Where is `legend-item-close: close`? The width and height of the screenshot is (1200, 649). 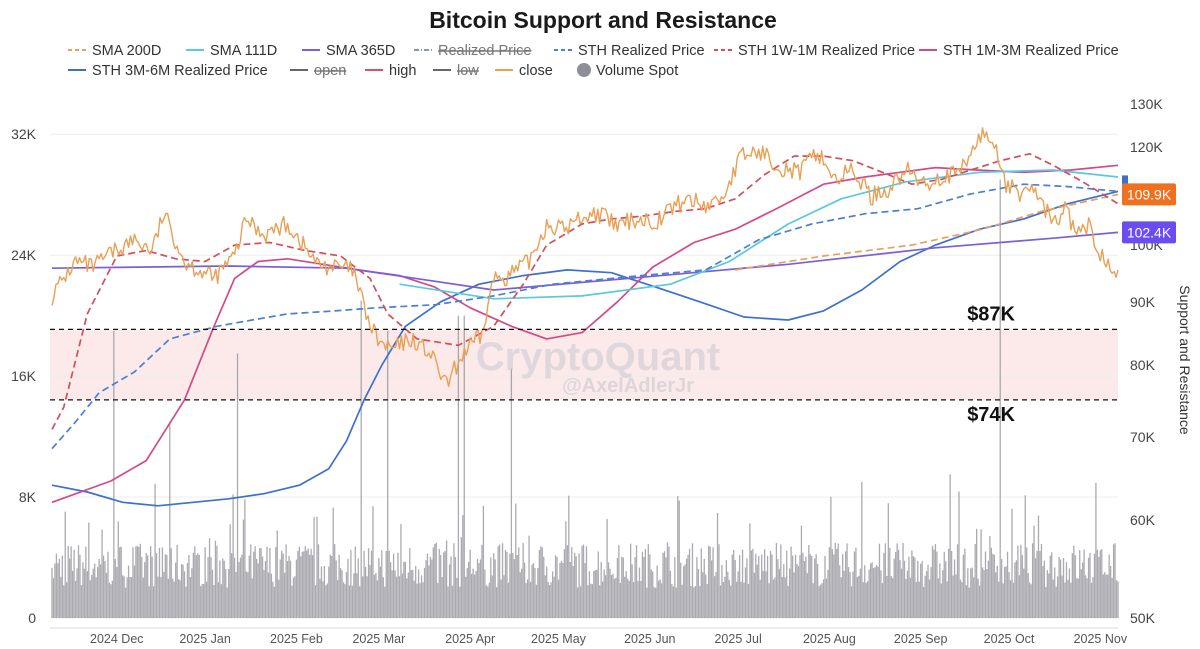
legend-item-close: close is located at coordinates (524, 71).